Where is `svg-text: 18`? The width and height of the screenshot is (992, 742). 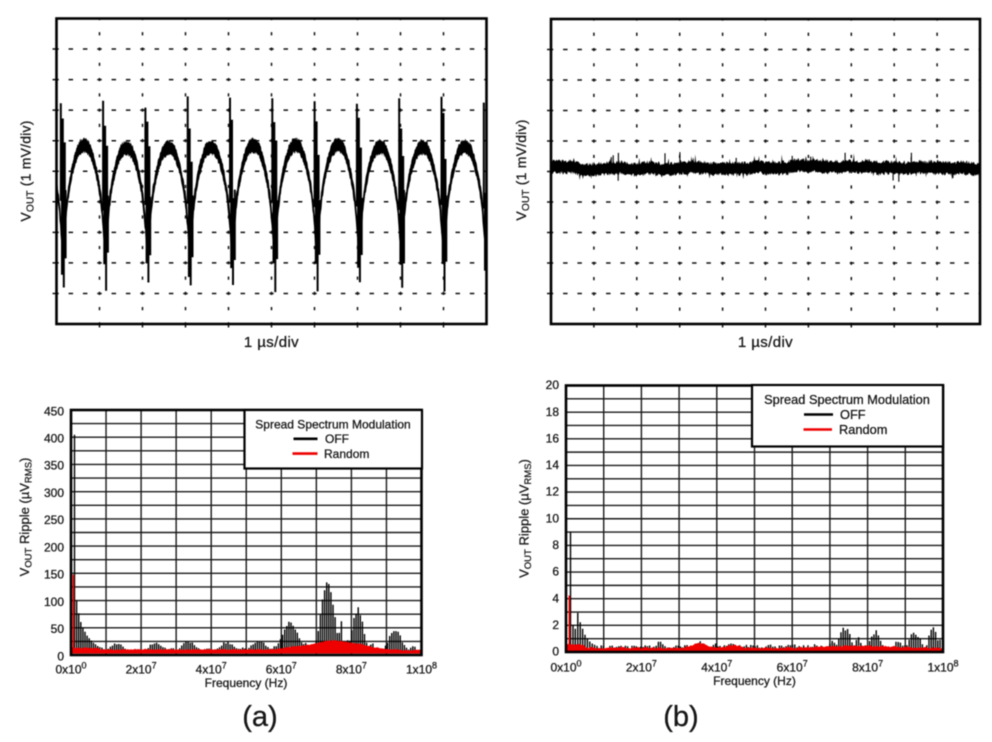 svg-text: 18 is located at coordinates (553, 412).